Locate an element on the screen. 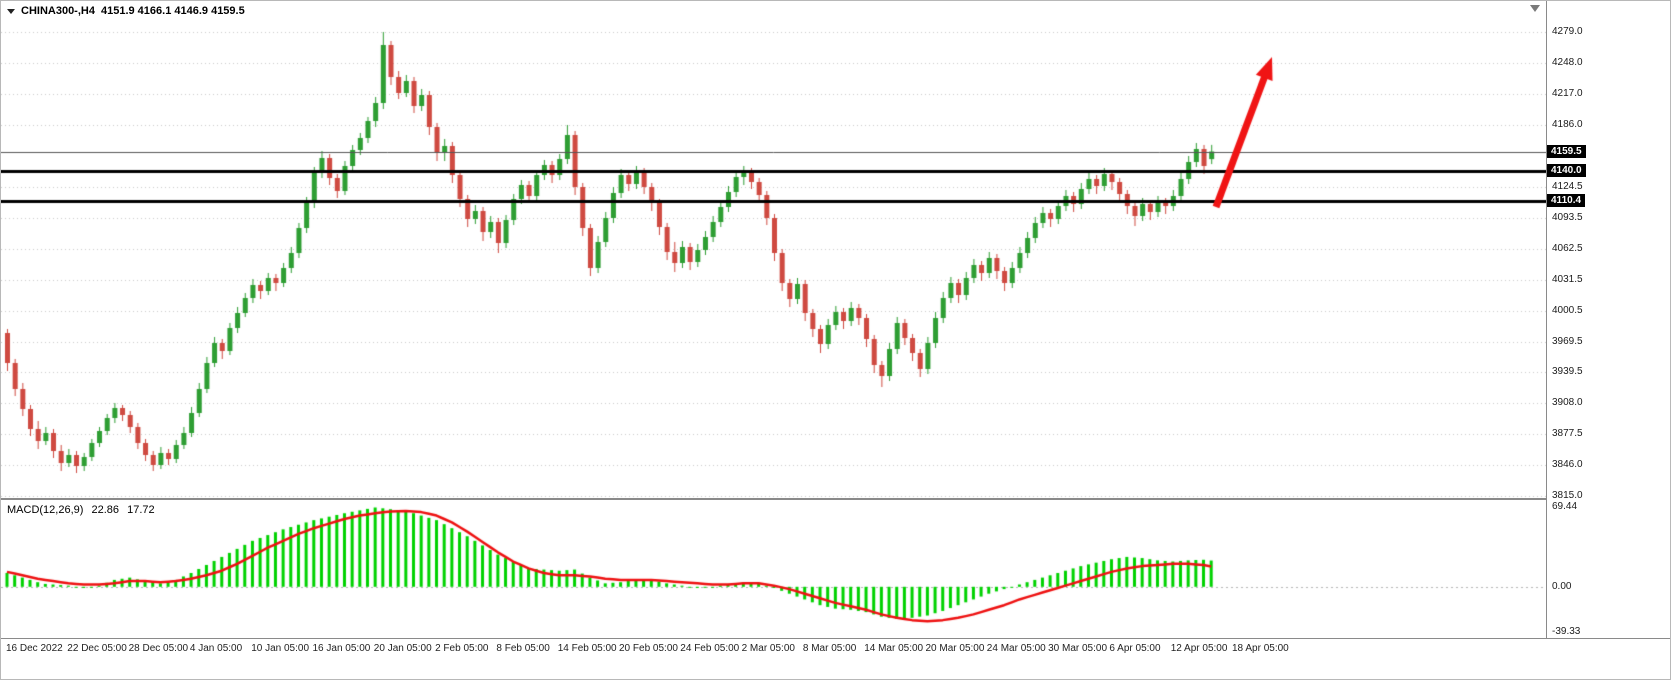  date-label: 16 Jan 05:00 is located at coordinates (341, 648).